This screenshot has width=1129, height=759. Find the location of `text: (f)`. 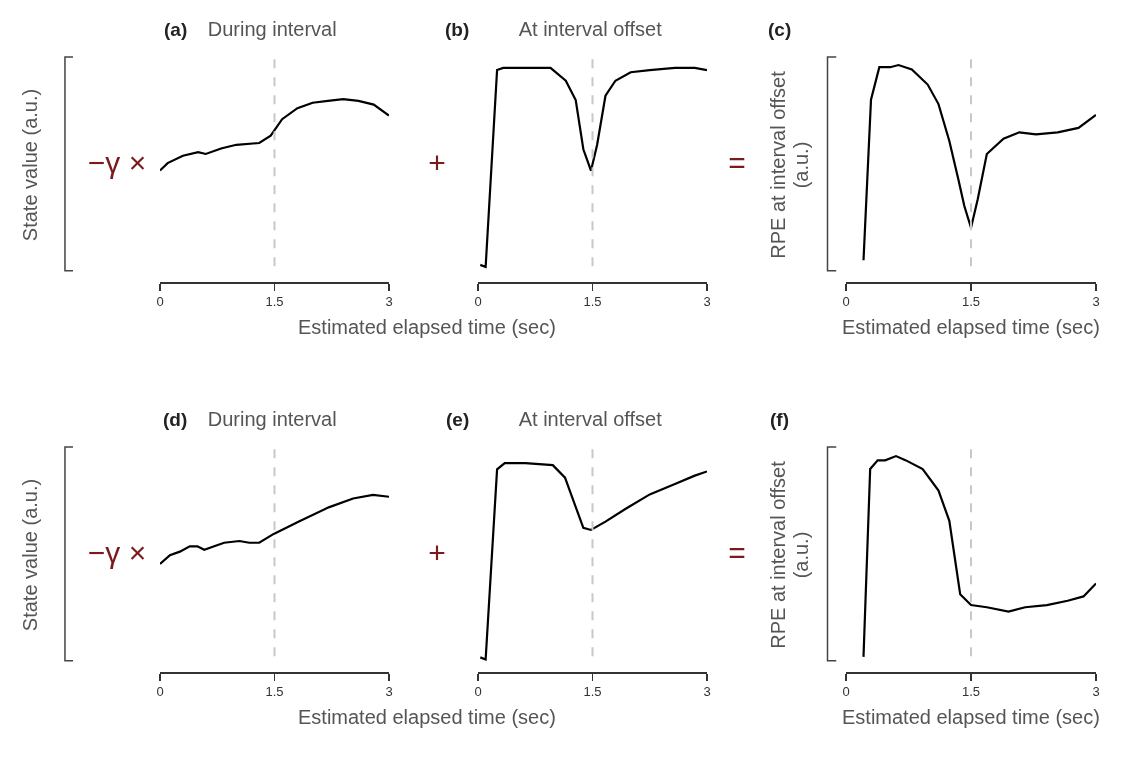

text: (f) is located at coordinates (779, 419).